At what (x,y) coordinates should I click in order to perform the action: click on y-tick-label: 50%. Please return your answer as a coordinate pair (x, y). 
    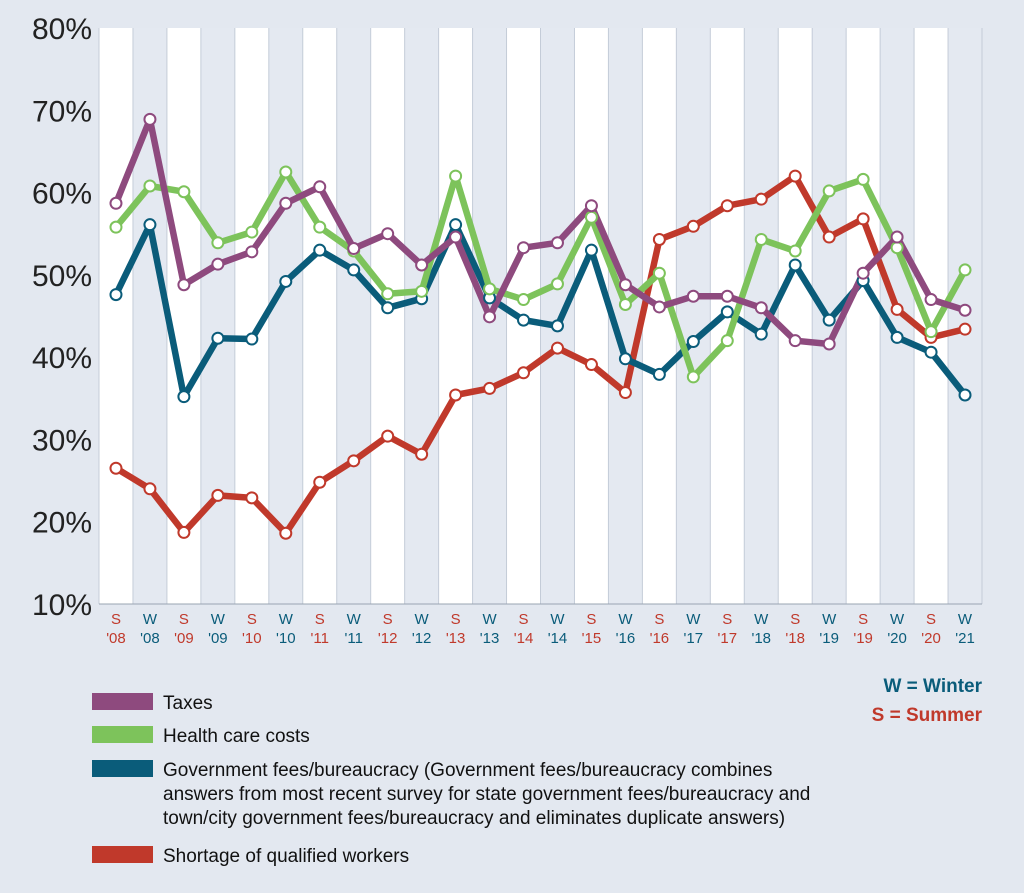
    Looking at the image, I should click on (62, 276).